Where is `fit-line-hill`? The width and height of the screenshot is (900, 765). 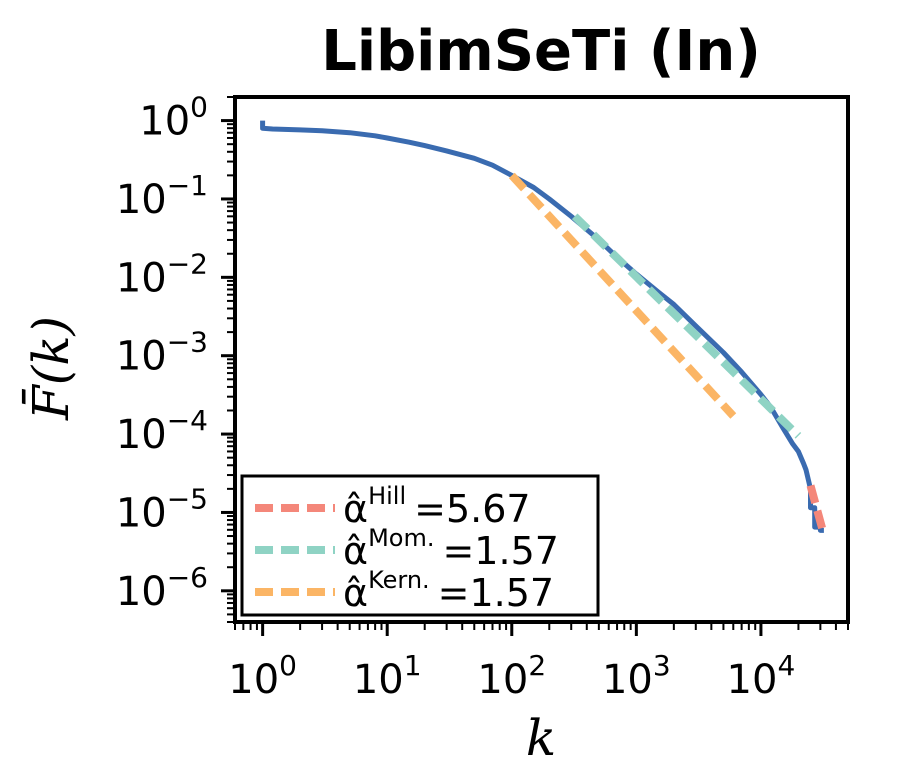 fit-line-hill is located at coordinates (817, 510).